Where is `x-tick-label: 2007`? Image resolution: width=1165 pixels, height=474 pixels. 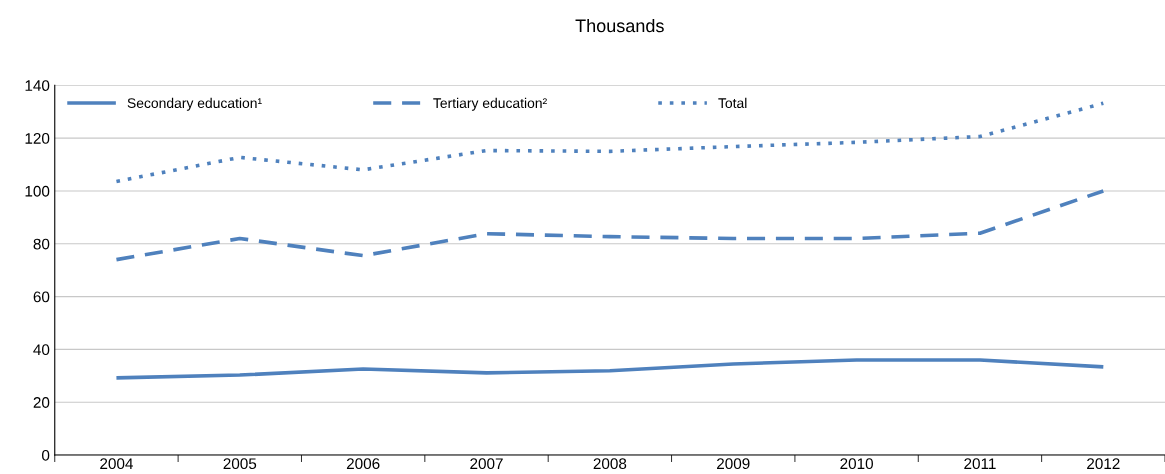
x-tick-label: 2007 is located at coordinates (486, 464).